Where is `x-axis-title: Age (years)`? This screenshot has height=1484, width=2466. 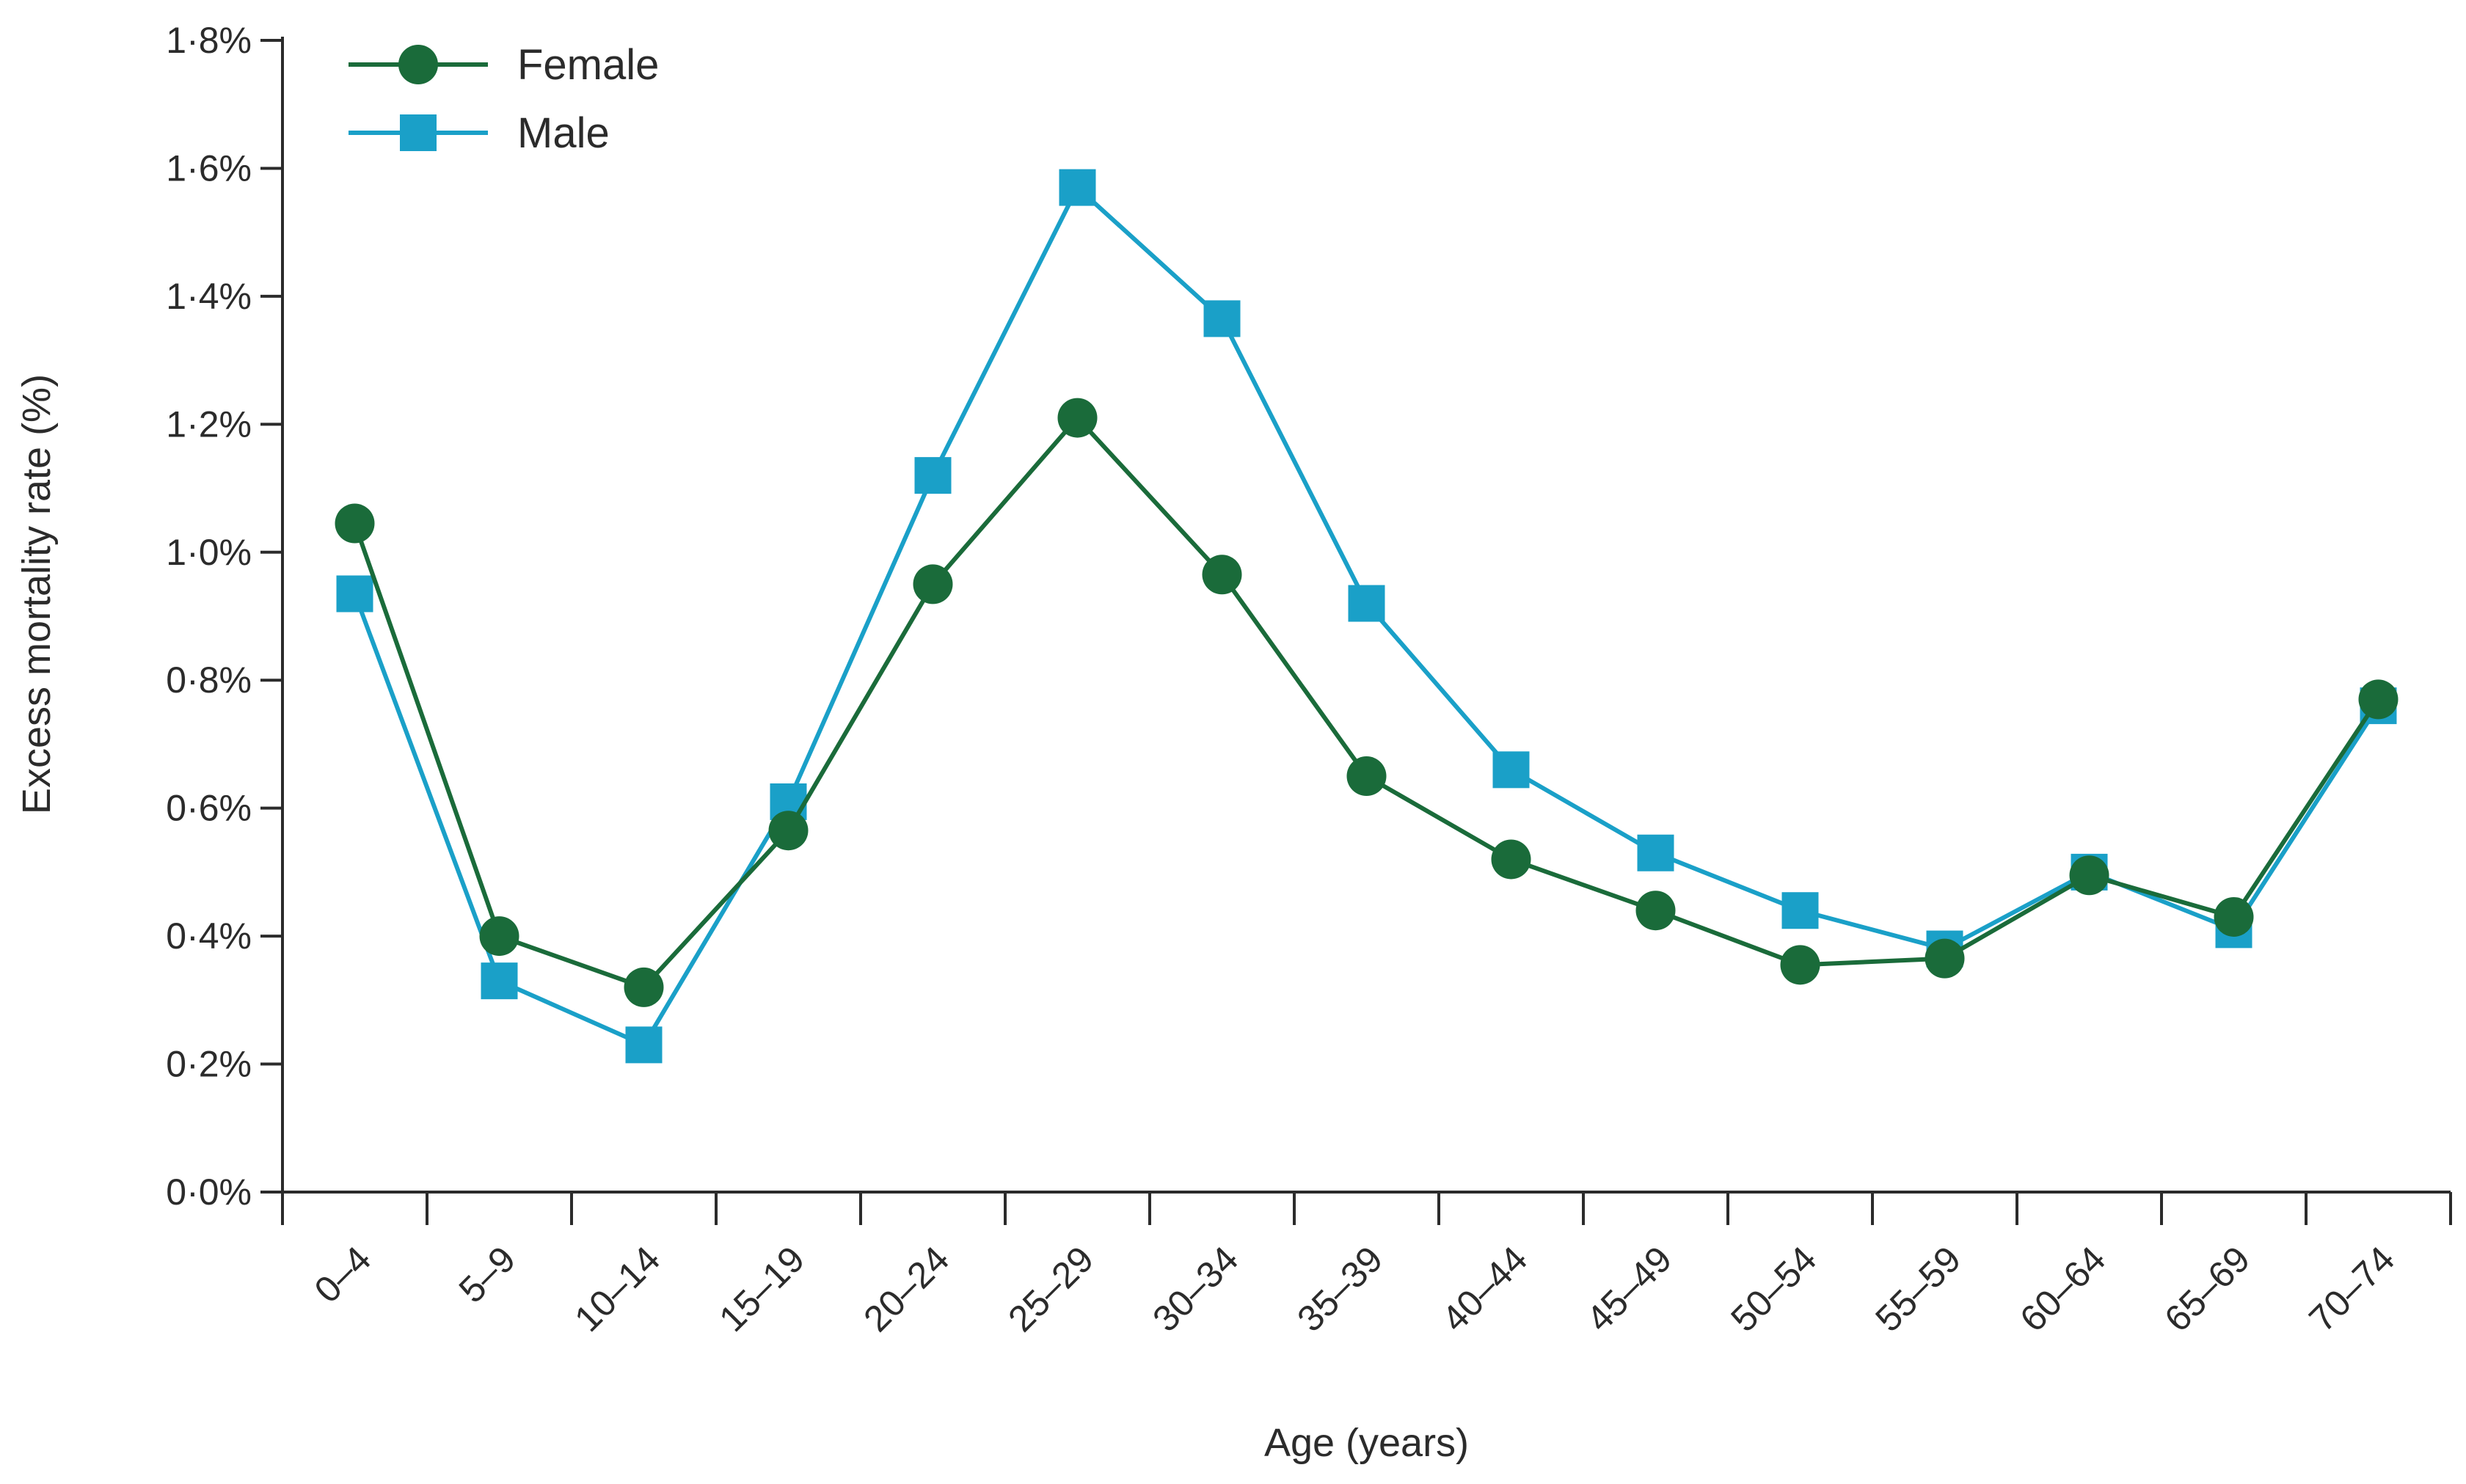 x-axis-title: Age (years) is located at coordinates (1366, 1443).